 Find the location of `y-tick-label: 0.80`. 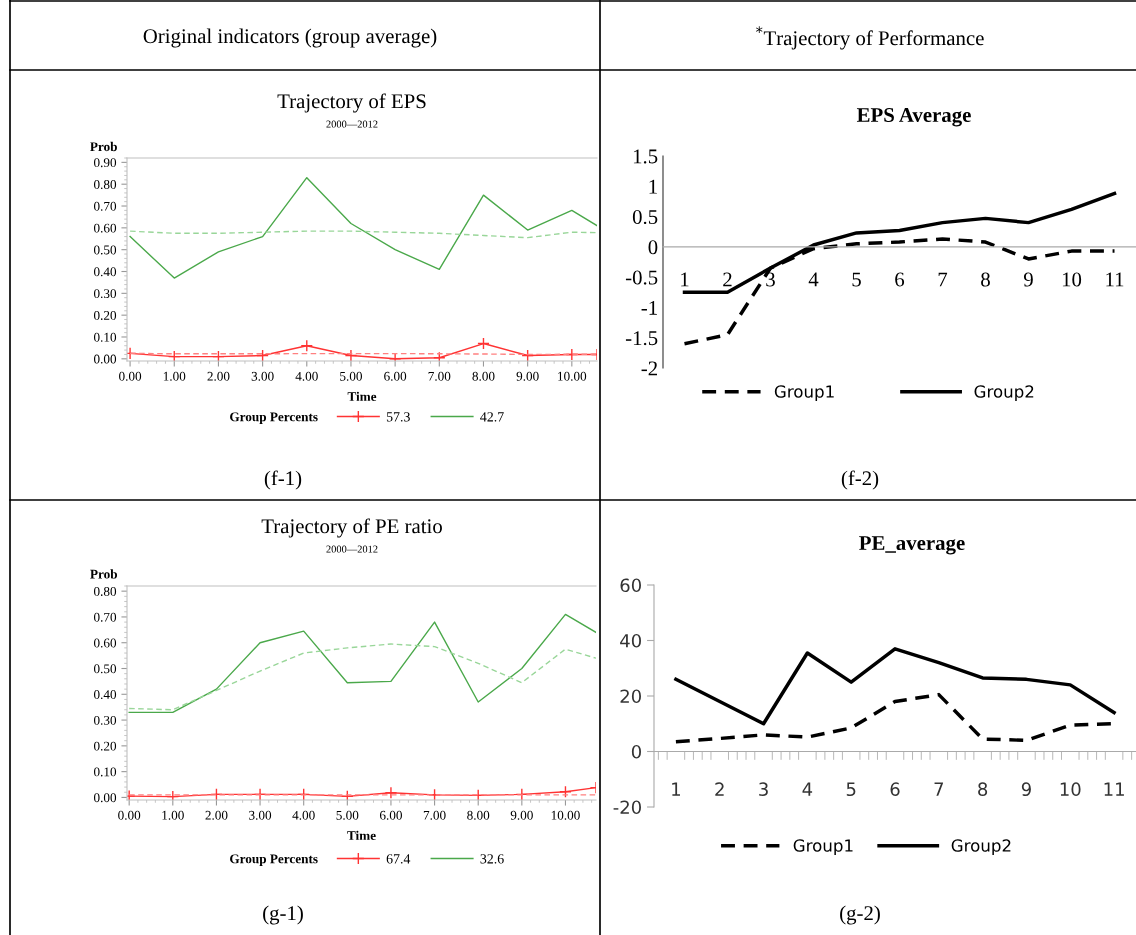

y-tick-label: 0.80 is located at coordinates (105, 591).